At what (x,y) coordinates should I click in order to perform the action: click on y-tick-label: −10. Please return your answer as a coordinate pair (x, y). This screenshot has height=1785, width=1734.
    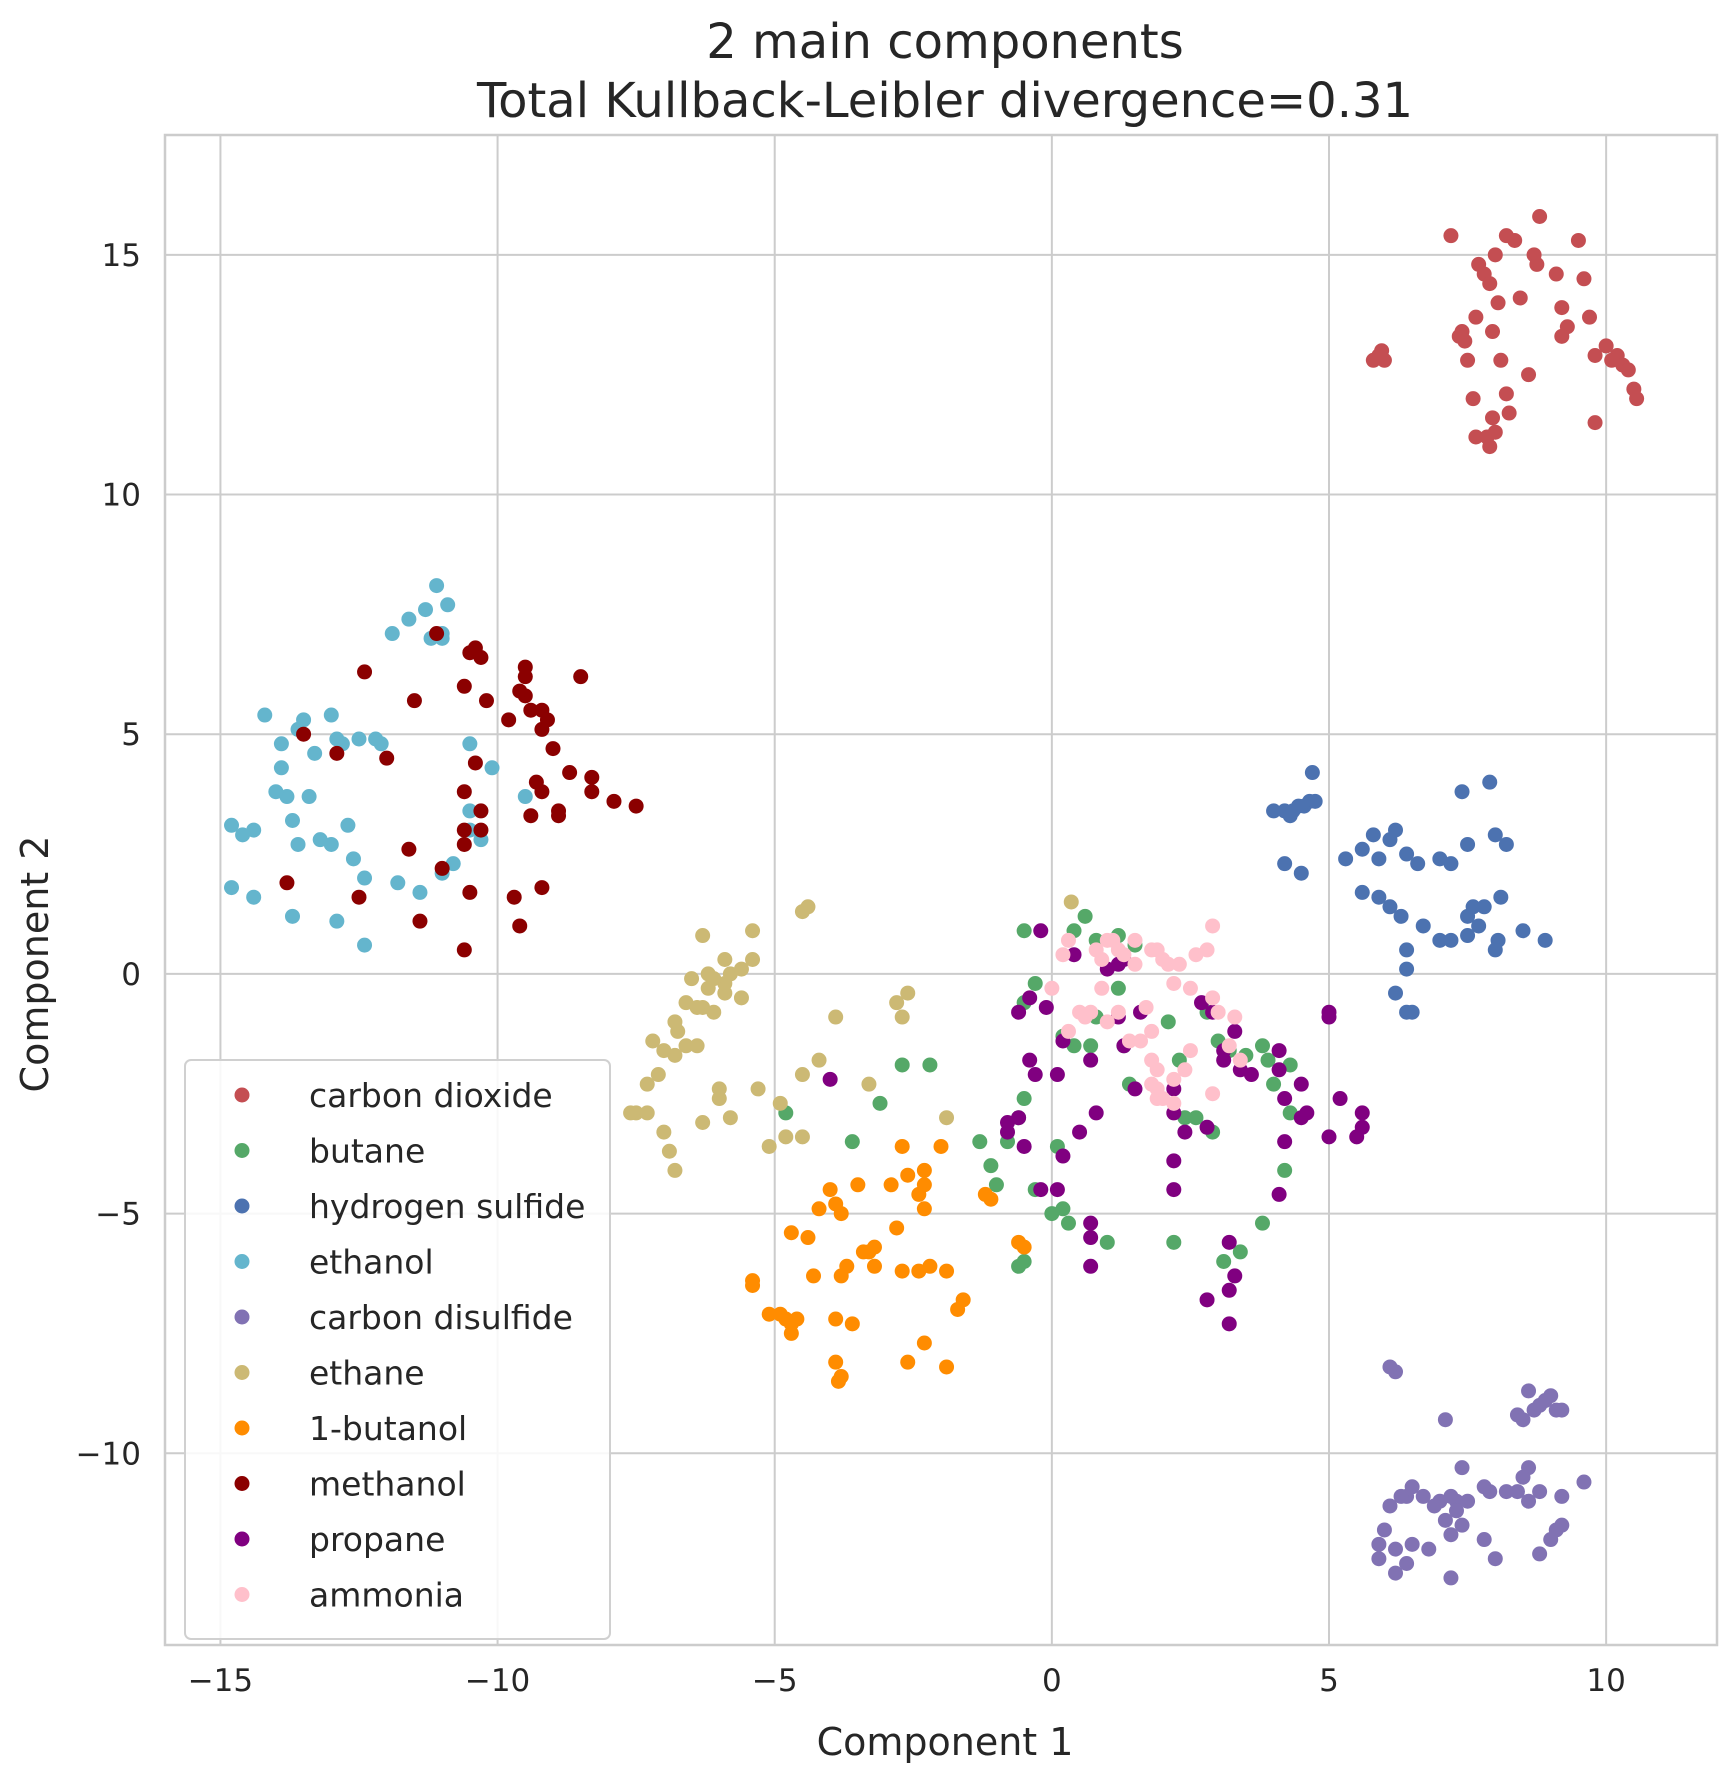
    Looking at the image, I should click on (108, 1454).